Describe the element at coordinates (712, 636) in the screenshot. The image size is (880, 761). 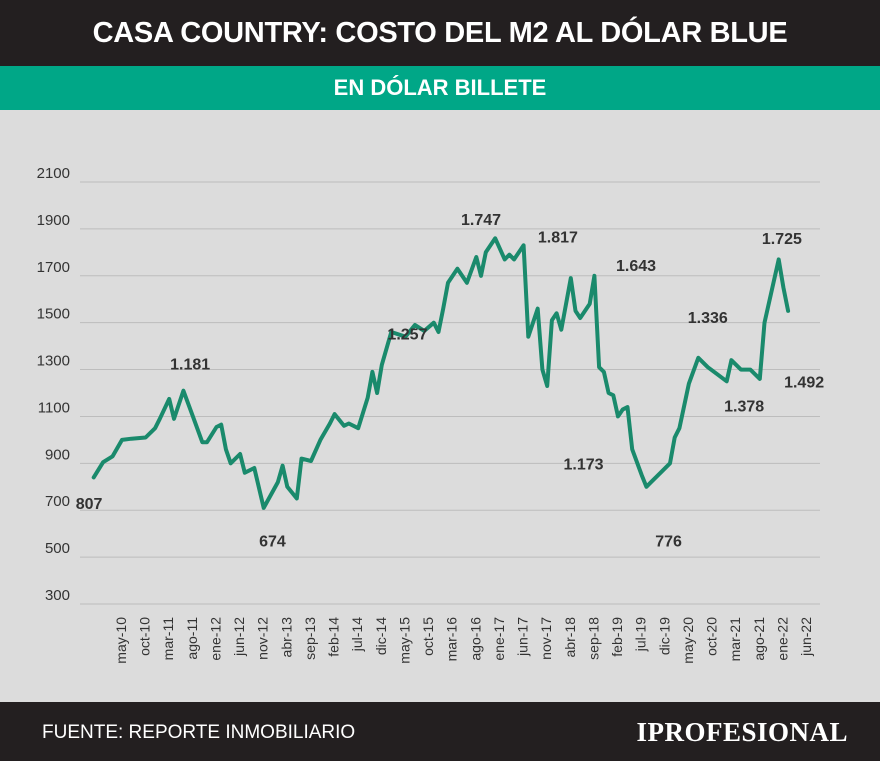
I see `x-tick-label: oct-20` at that location.